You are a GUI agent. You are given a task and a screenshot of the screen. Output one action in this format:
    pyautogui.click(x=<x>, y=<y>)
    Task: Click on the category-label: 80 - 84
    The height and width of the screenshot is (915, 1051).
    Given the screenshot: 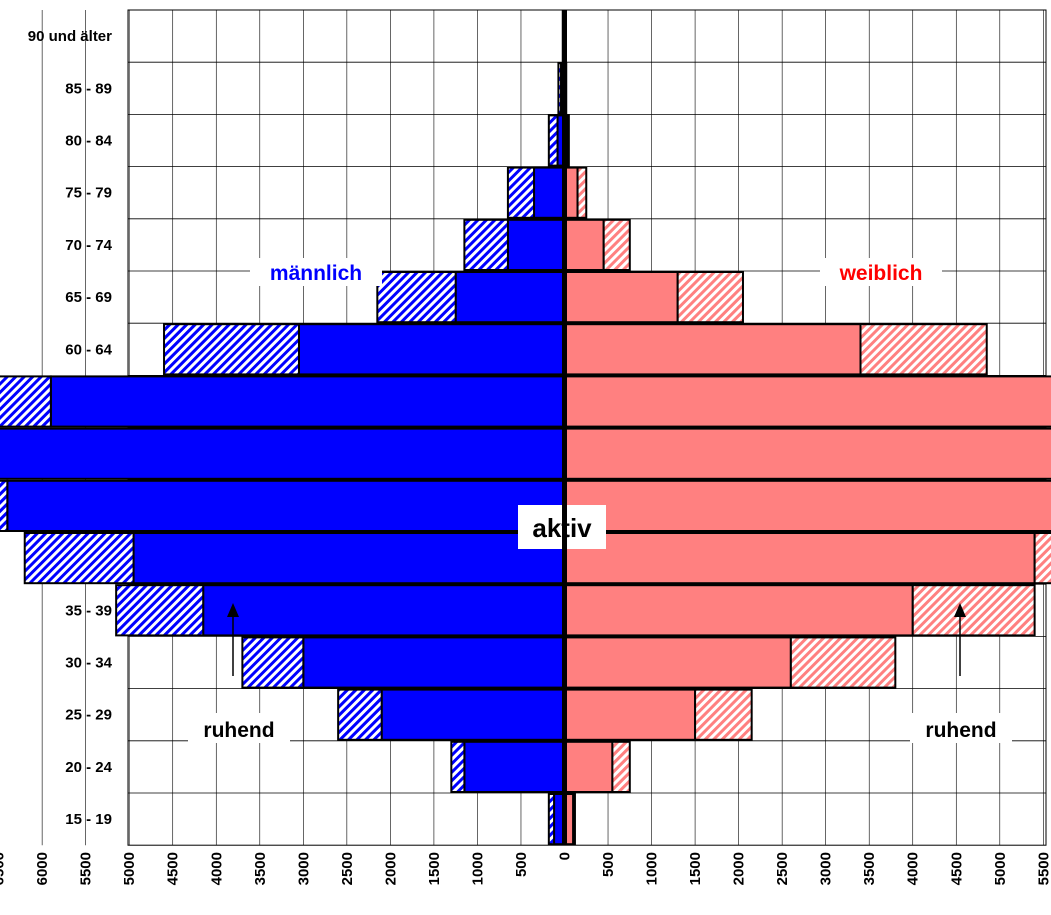 What is the action you would take?
    pyautogui.click(x=88, y=141)
    